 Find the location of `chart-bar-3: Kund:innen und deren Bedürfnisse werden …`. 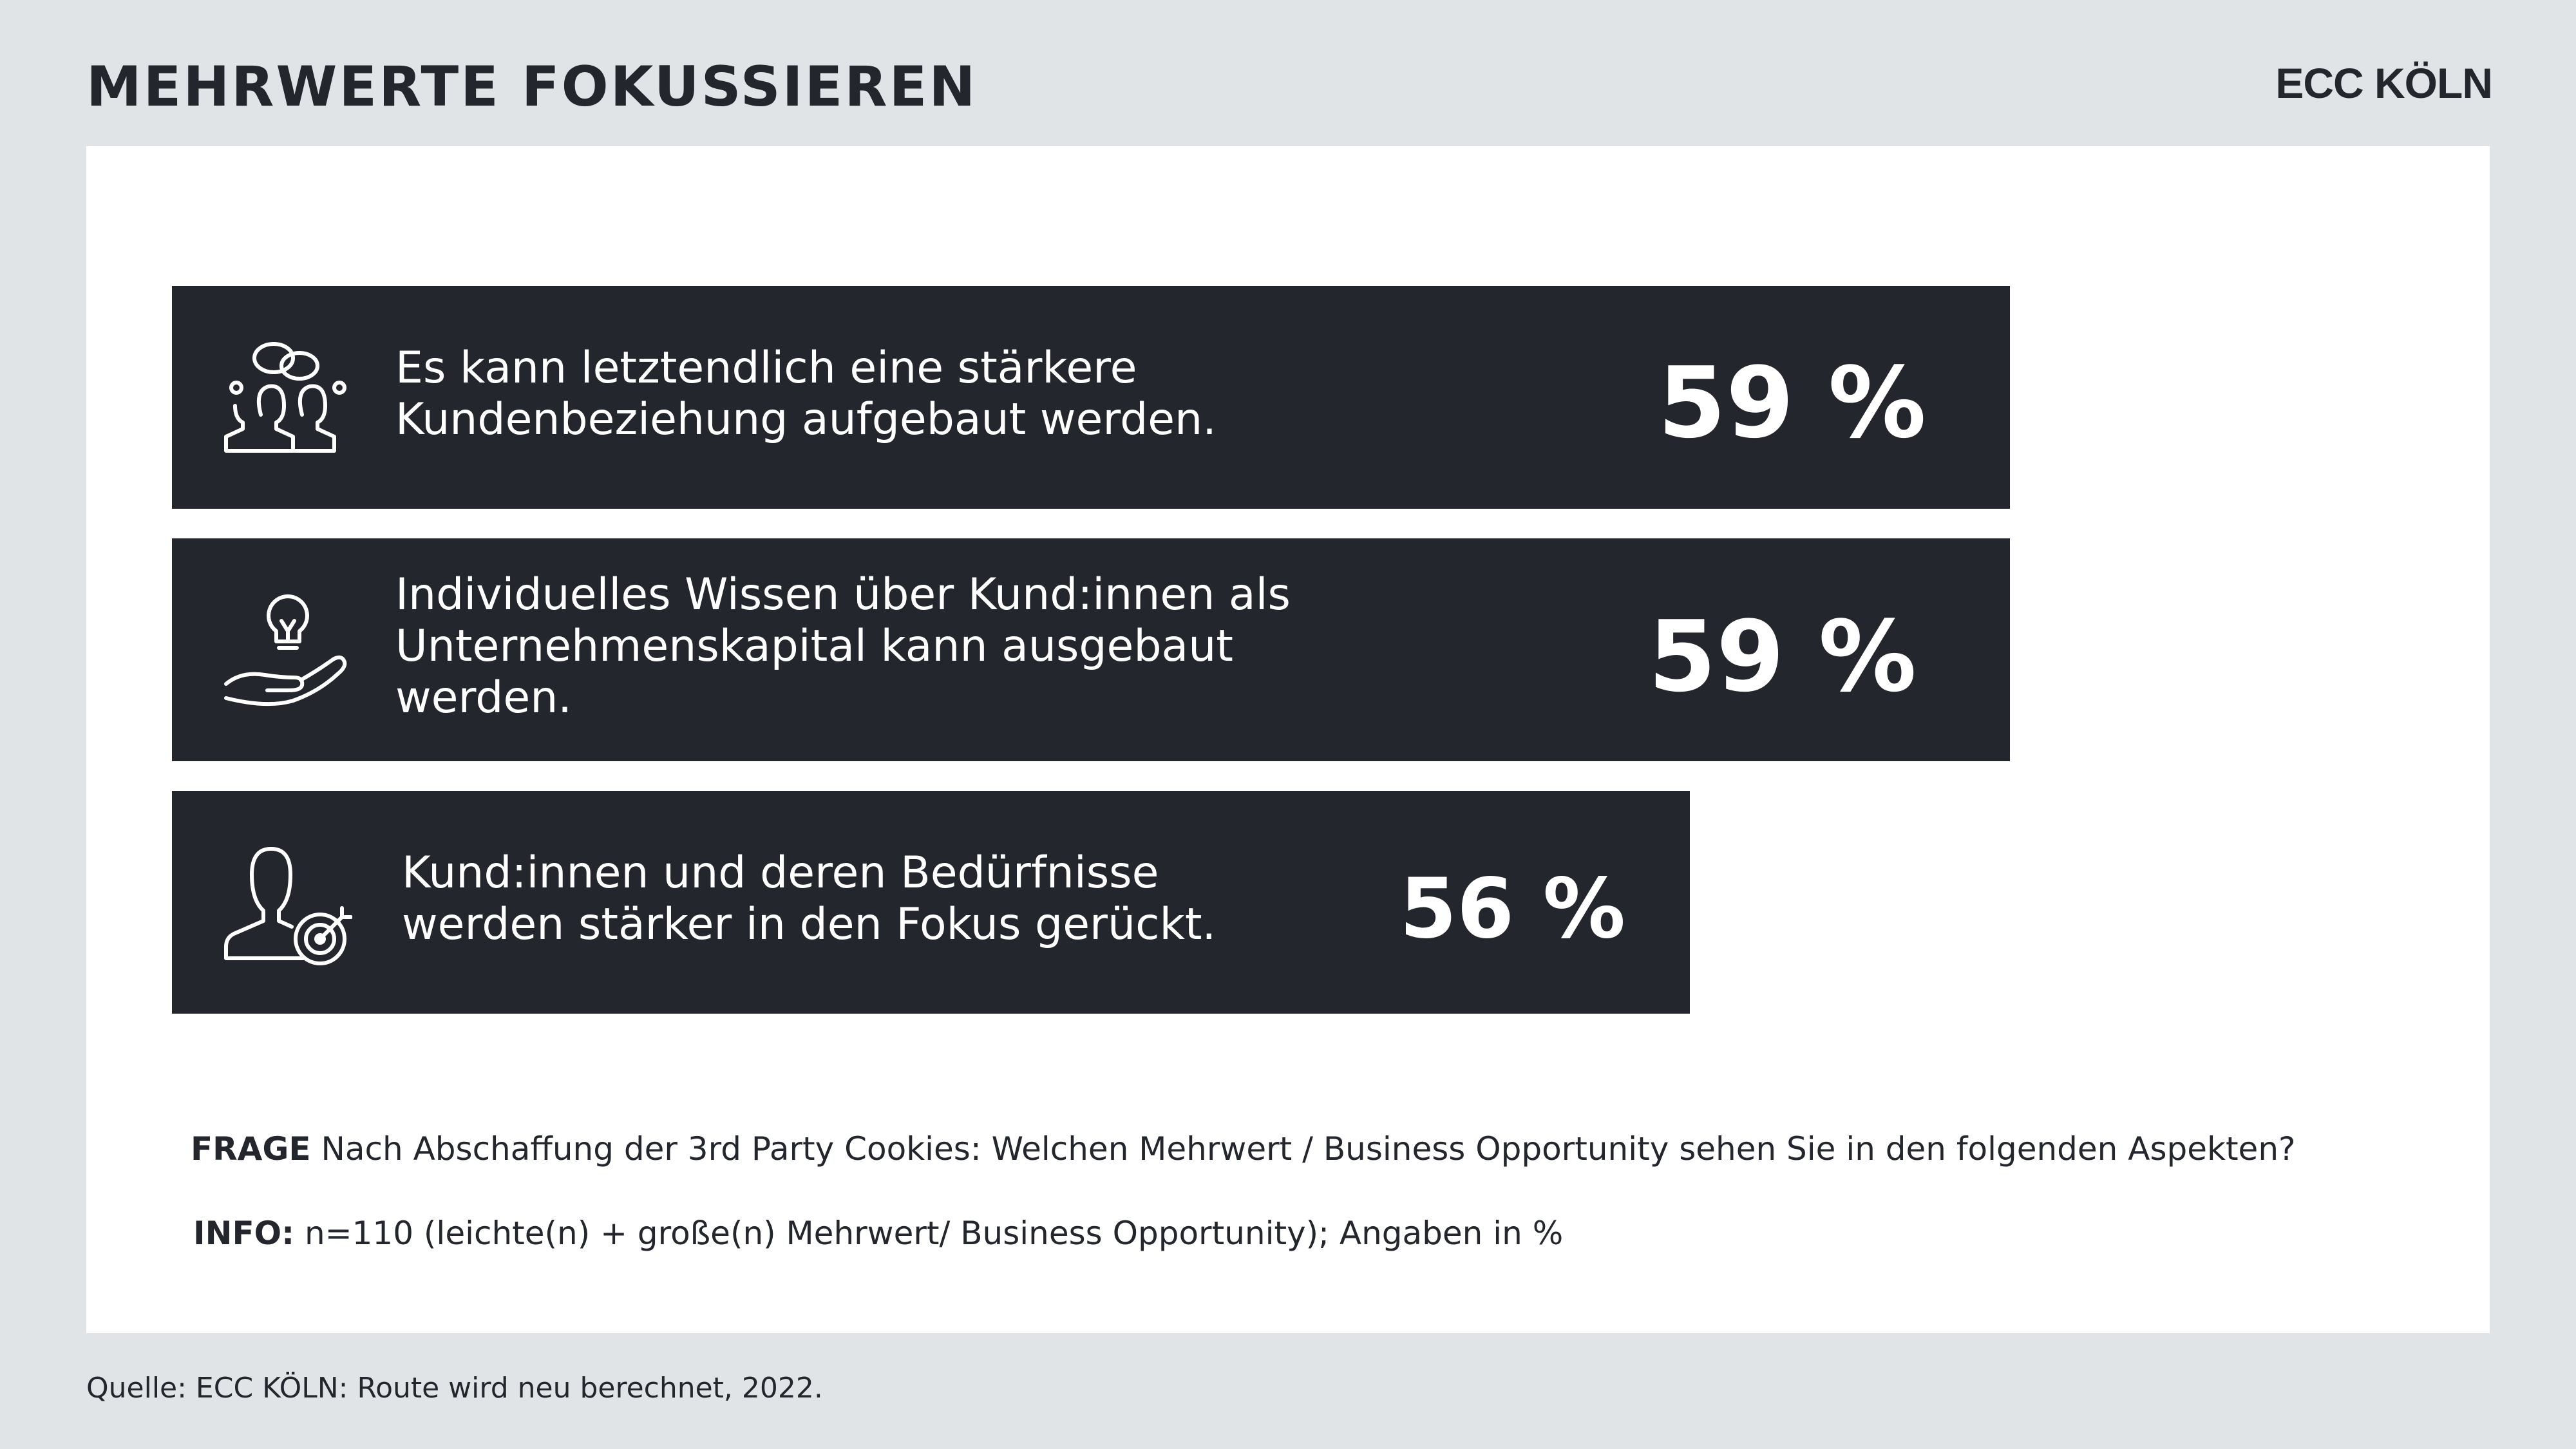

chart-bar-3: Kund:innen und deren Bedürfnisse werden … is located at coordinates (931, 903).